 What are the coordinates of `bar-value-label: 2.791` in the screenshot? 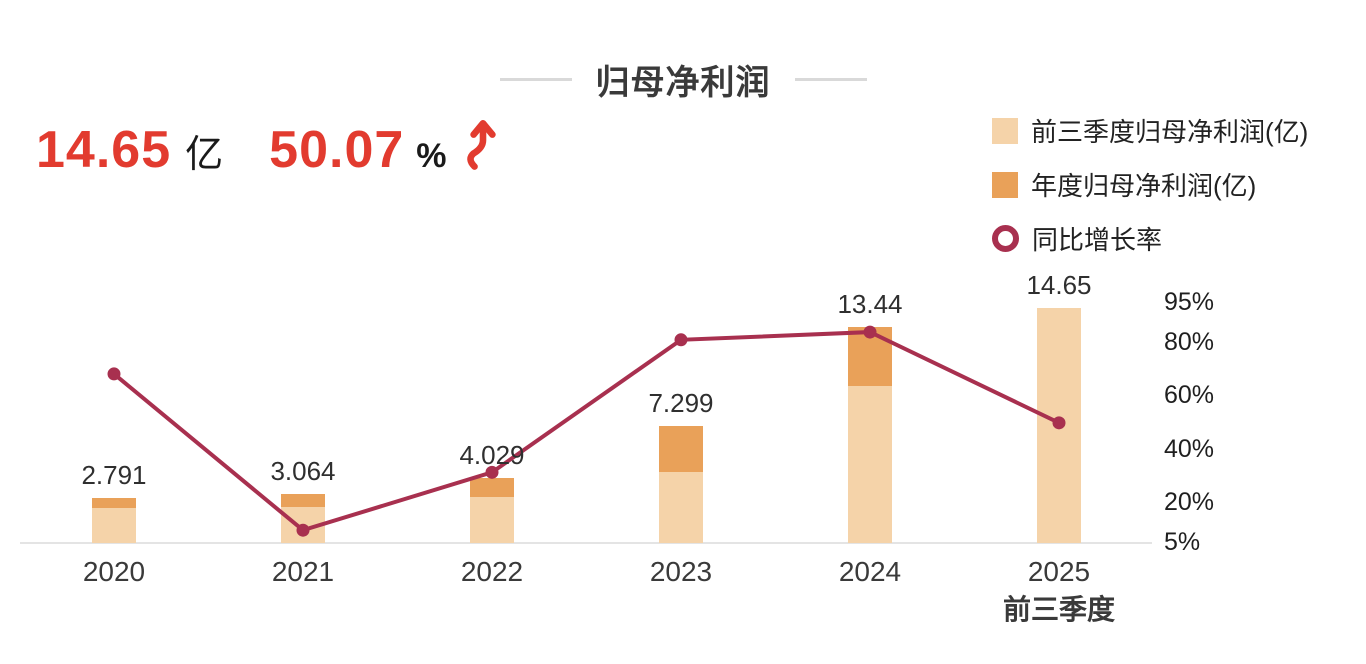 It's located at (114, 475).